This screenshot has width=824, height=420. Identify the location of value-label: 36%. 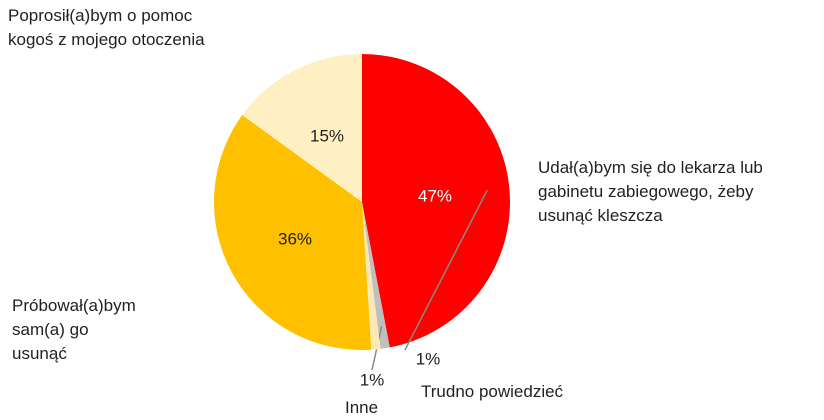
(295, 238).